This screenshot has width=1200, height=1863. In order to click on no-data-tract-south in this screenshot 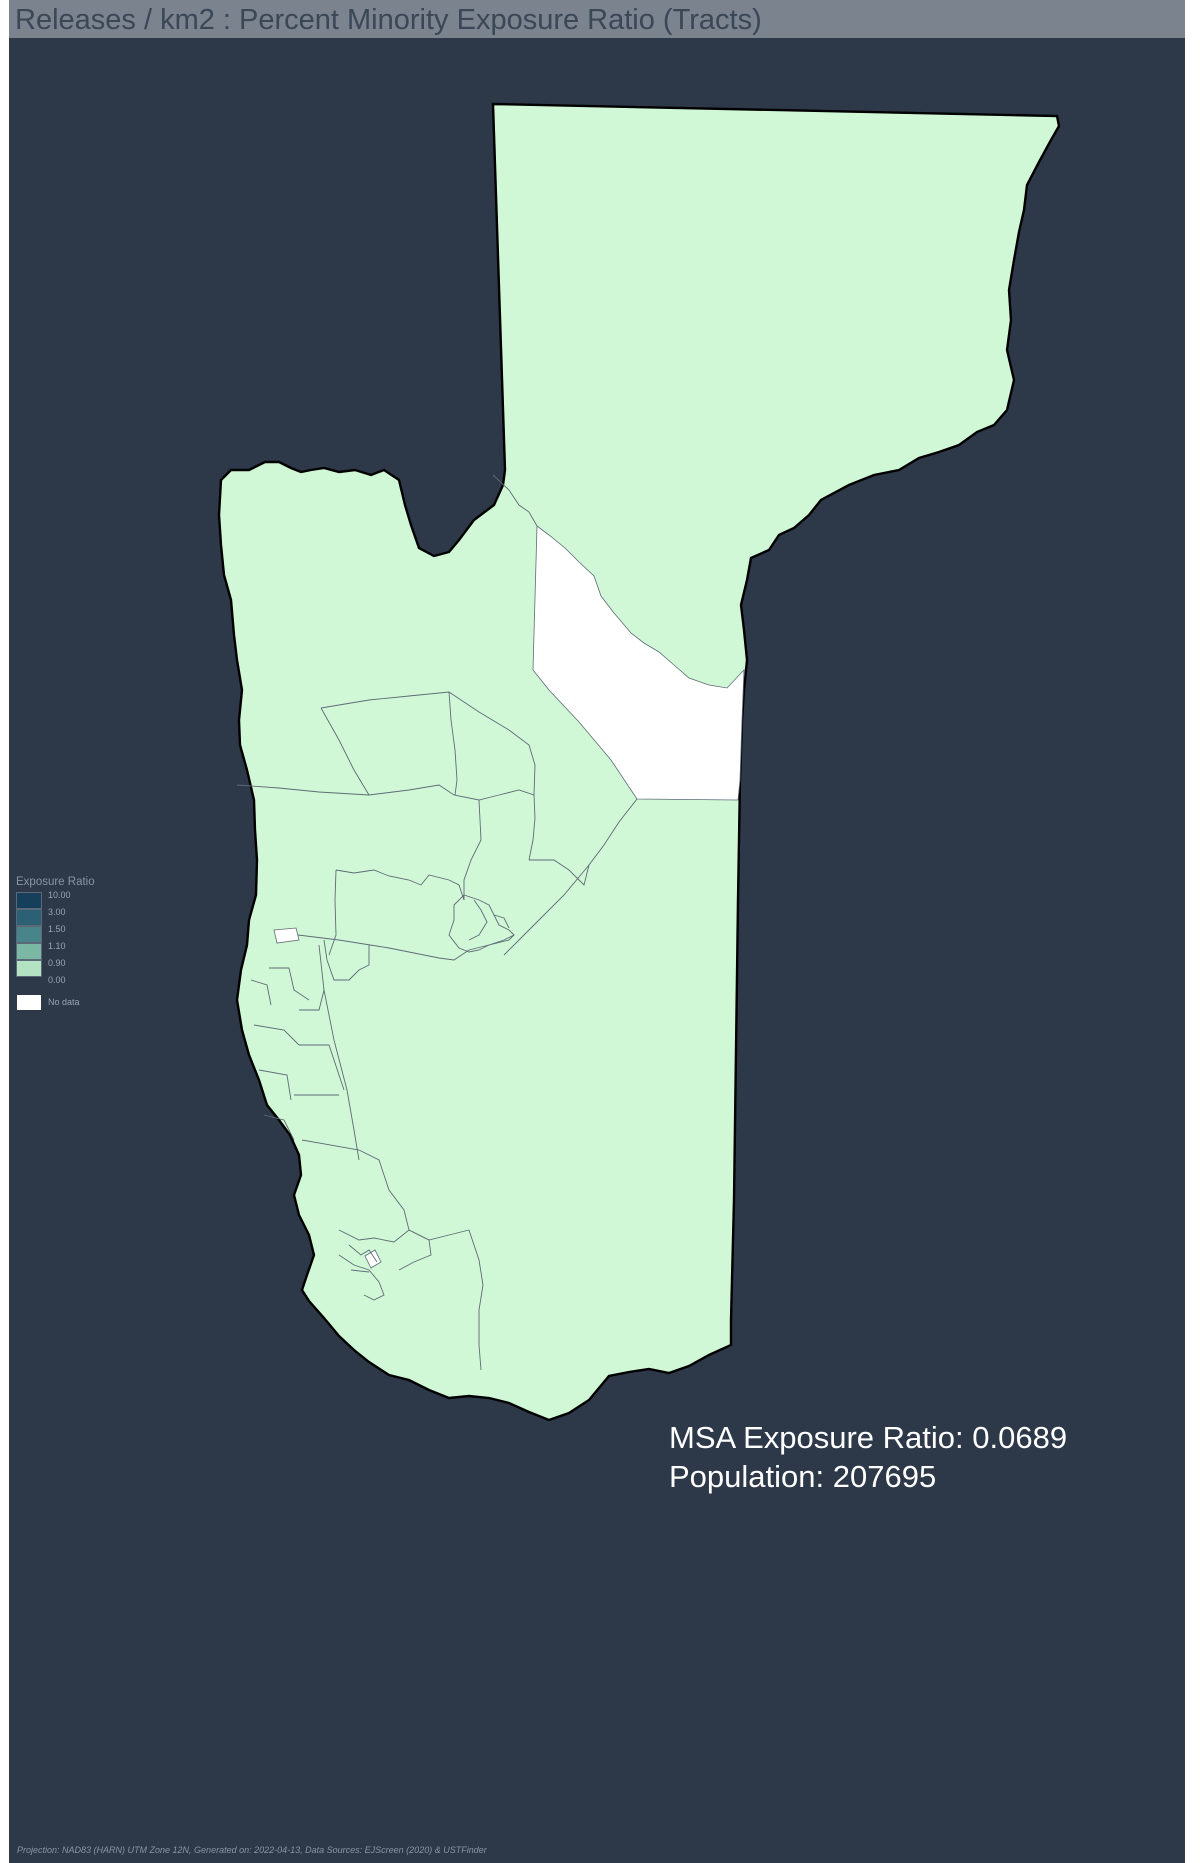, I will do `click(373, 1259)`.